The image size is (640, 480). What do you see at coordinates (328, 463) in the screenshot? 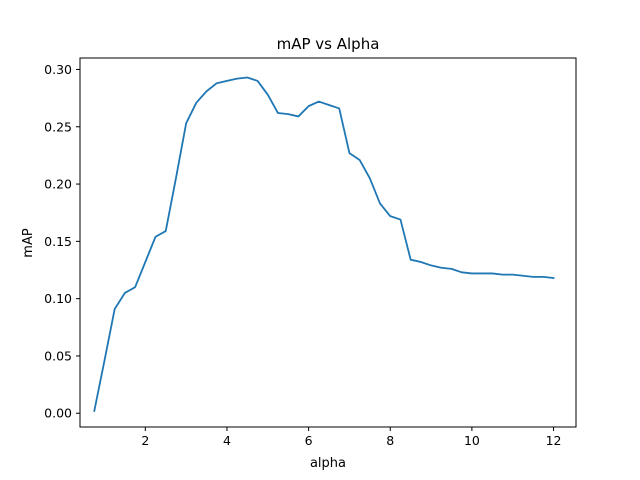
I see `x-axis-label: alpha` at bounding box center [328, 463].